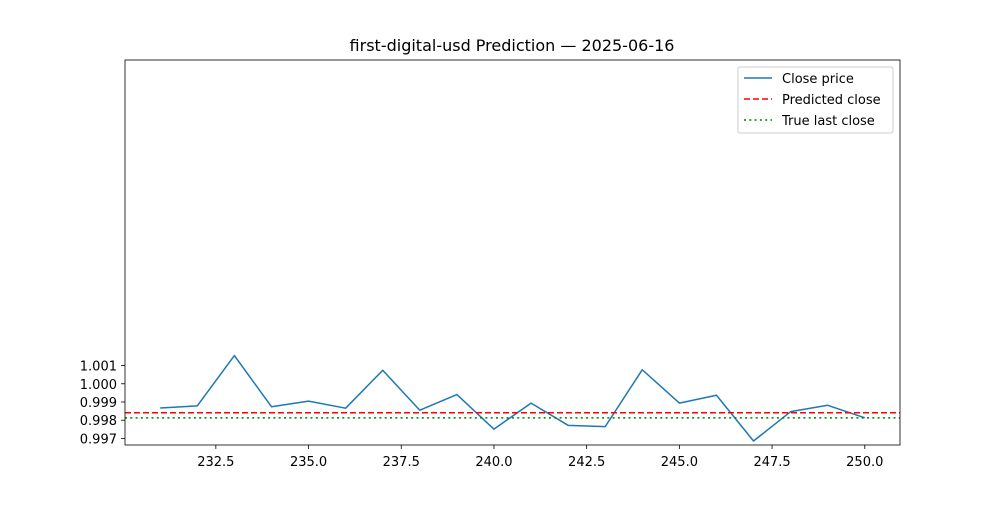  Describe the element at coordinates (98, 421) in the screenshot. I see `y-tick-label: 0.998` at that location.